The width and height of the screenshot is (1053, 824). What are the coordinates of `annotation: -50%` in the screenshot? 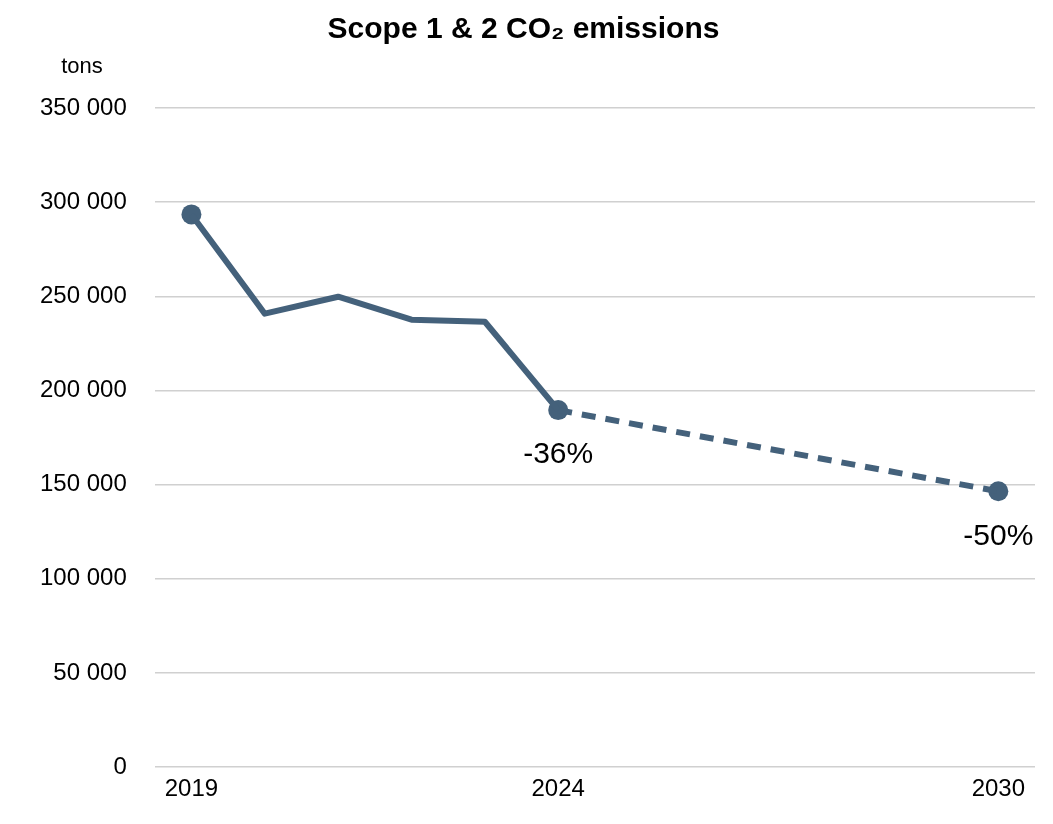 It's located at (998, 534).